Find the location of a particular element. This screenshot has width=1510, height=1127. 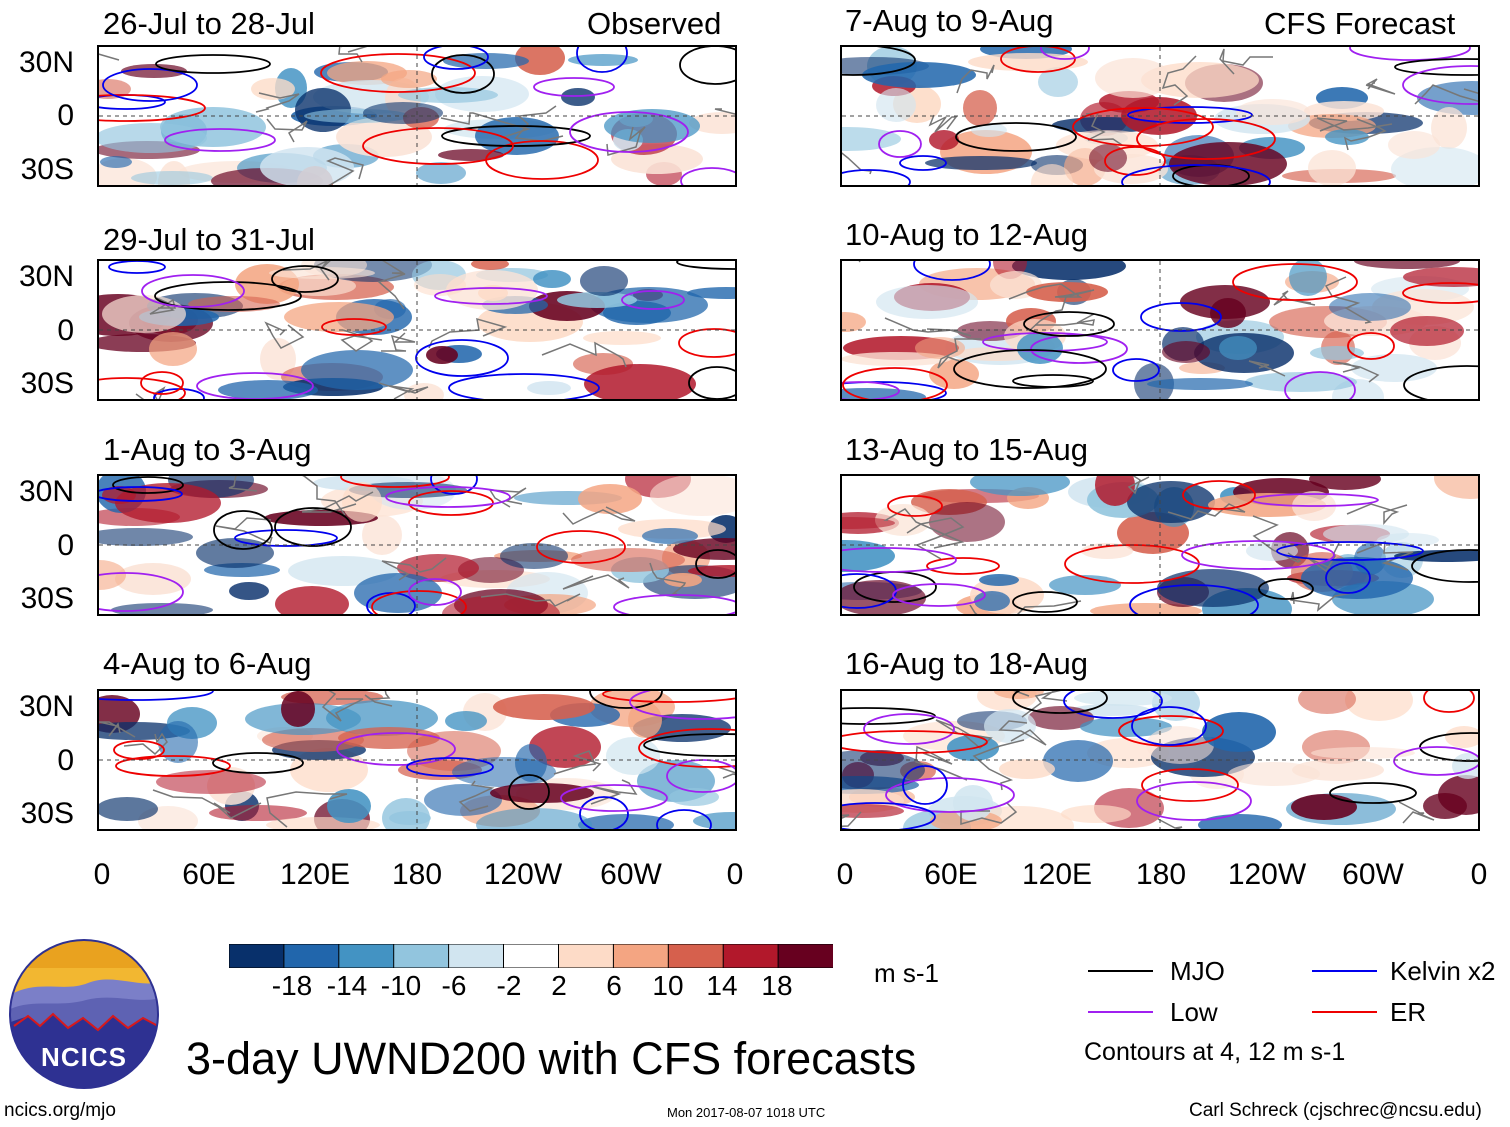

observed-header: Observed is located at coordinates (654, 23).